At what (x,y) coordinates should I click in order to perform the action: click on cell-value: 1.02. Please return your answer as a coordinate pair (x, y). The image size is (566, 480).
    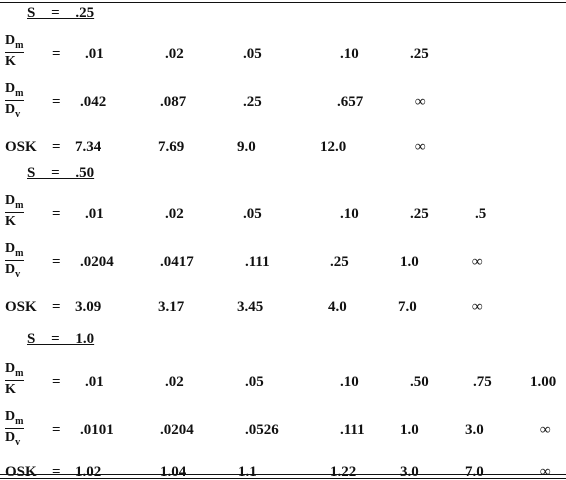
    Looking at the image, I should click on (88, 472).